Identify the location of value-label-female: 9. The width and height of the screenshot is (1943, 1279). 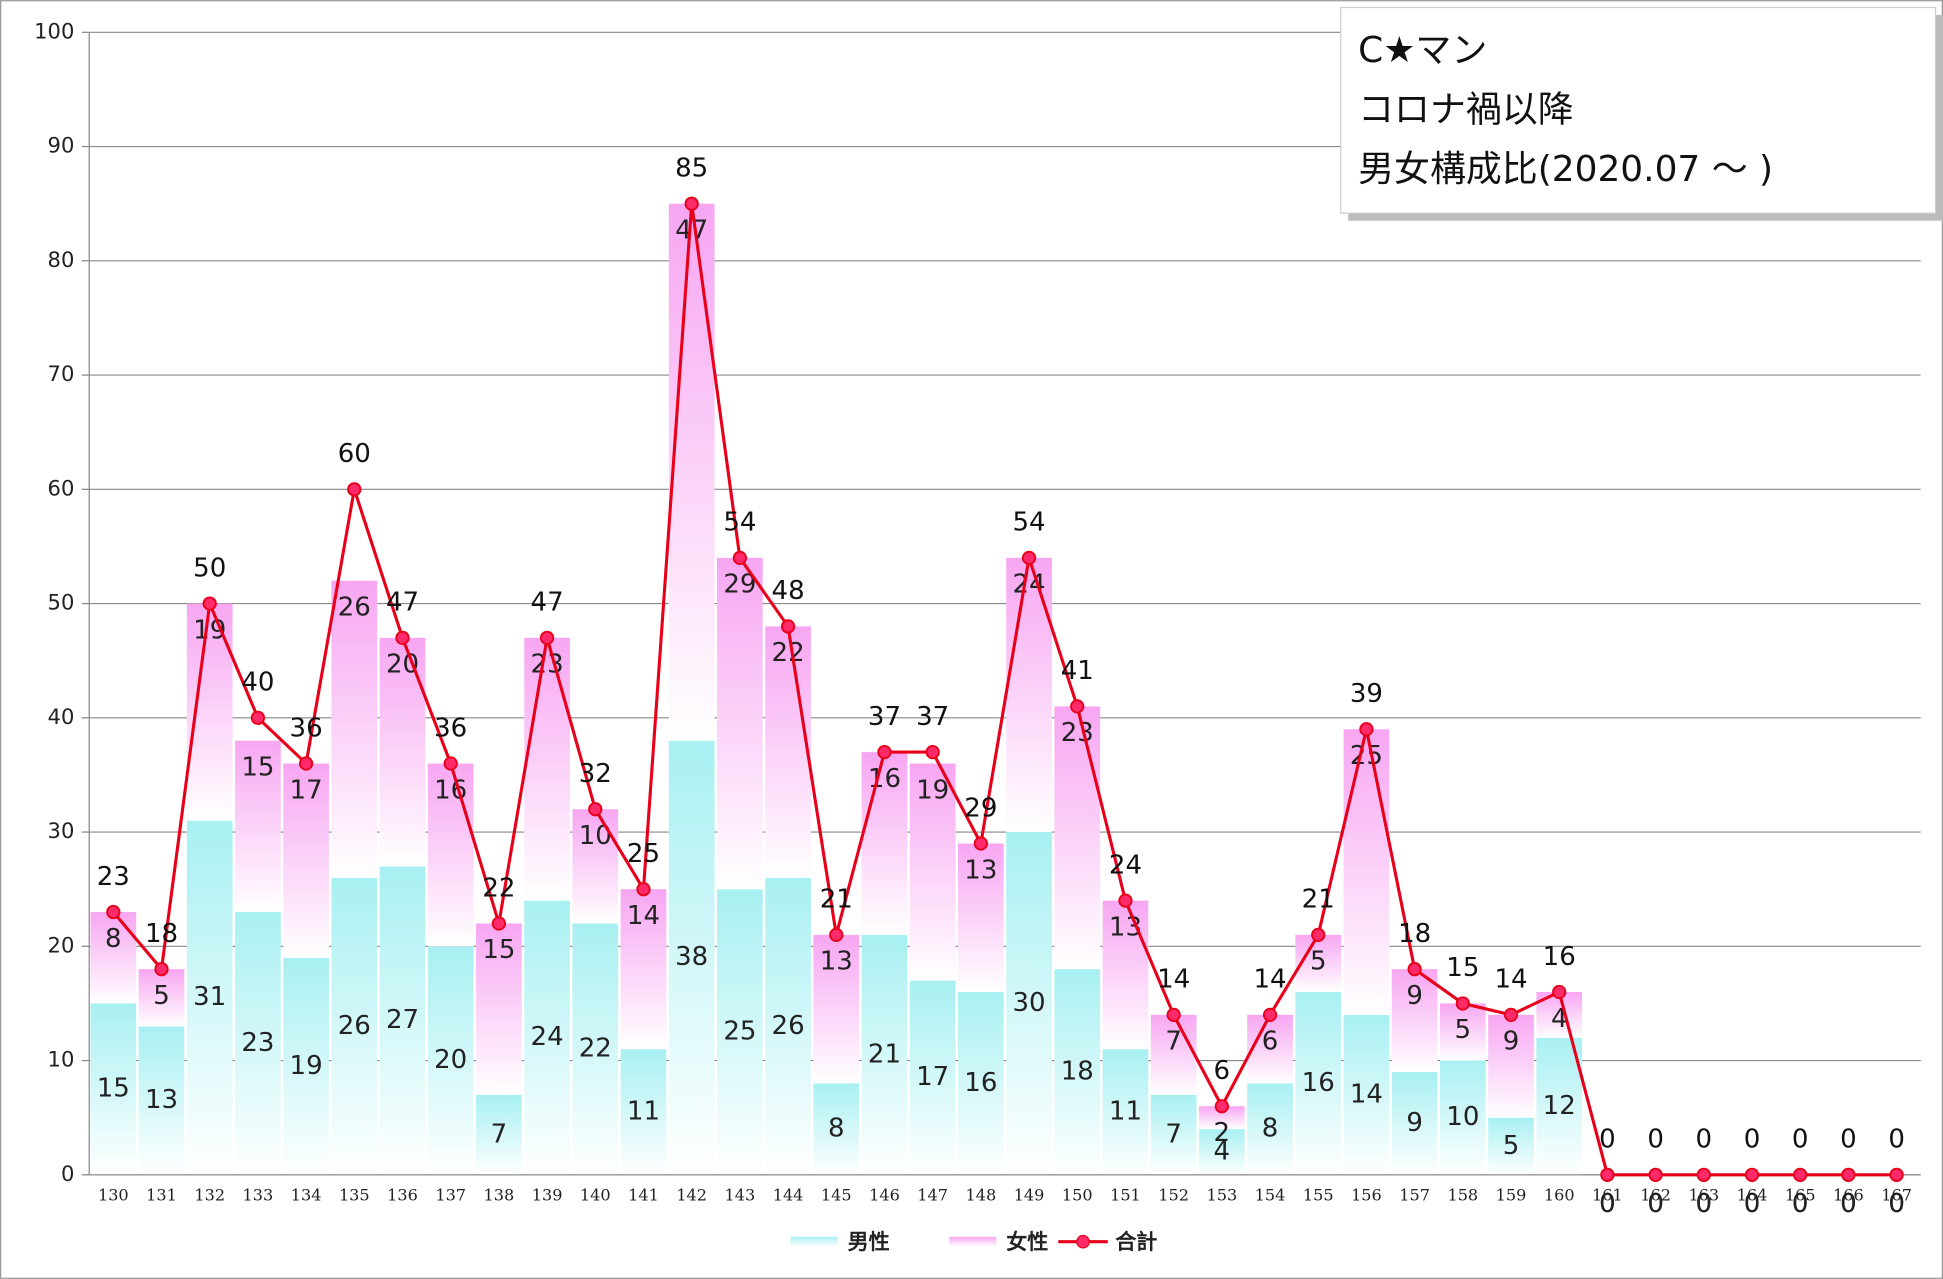
(1414, 996).